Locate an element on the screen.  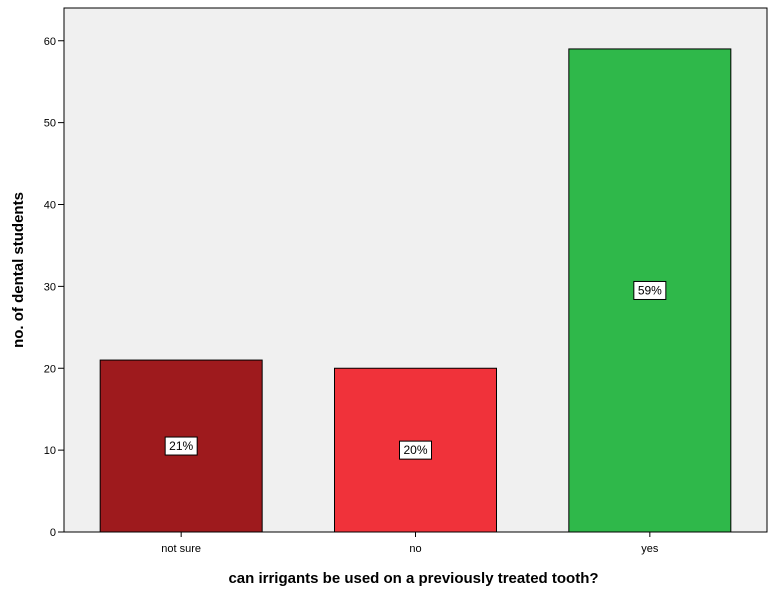
y-tick-label: 30 is located at coordinates (50, 287).